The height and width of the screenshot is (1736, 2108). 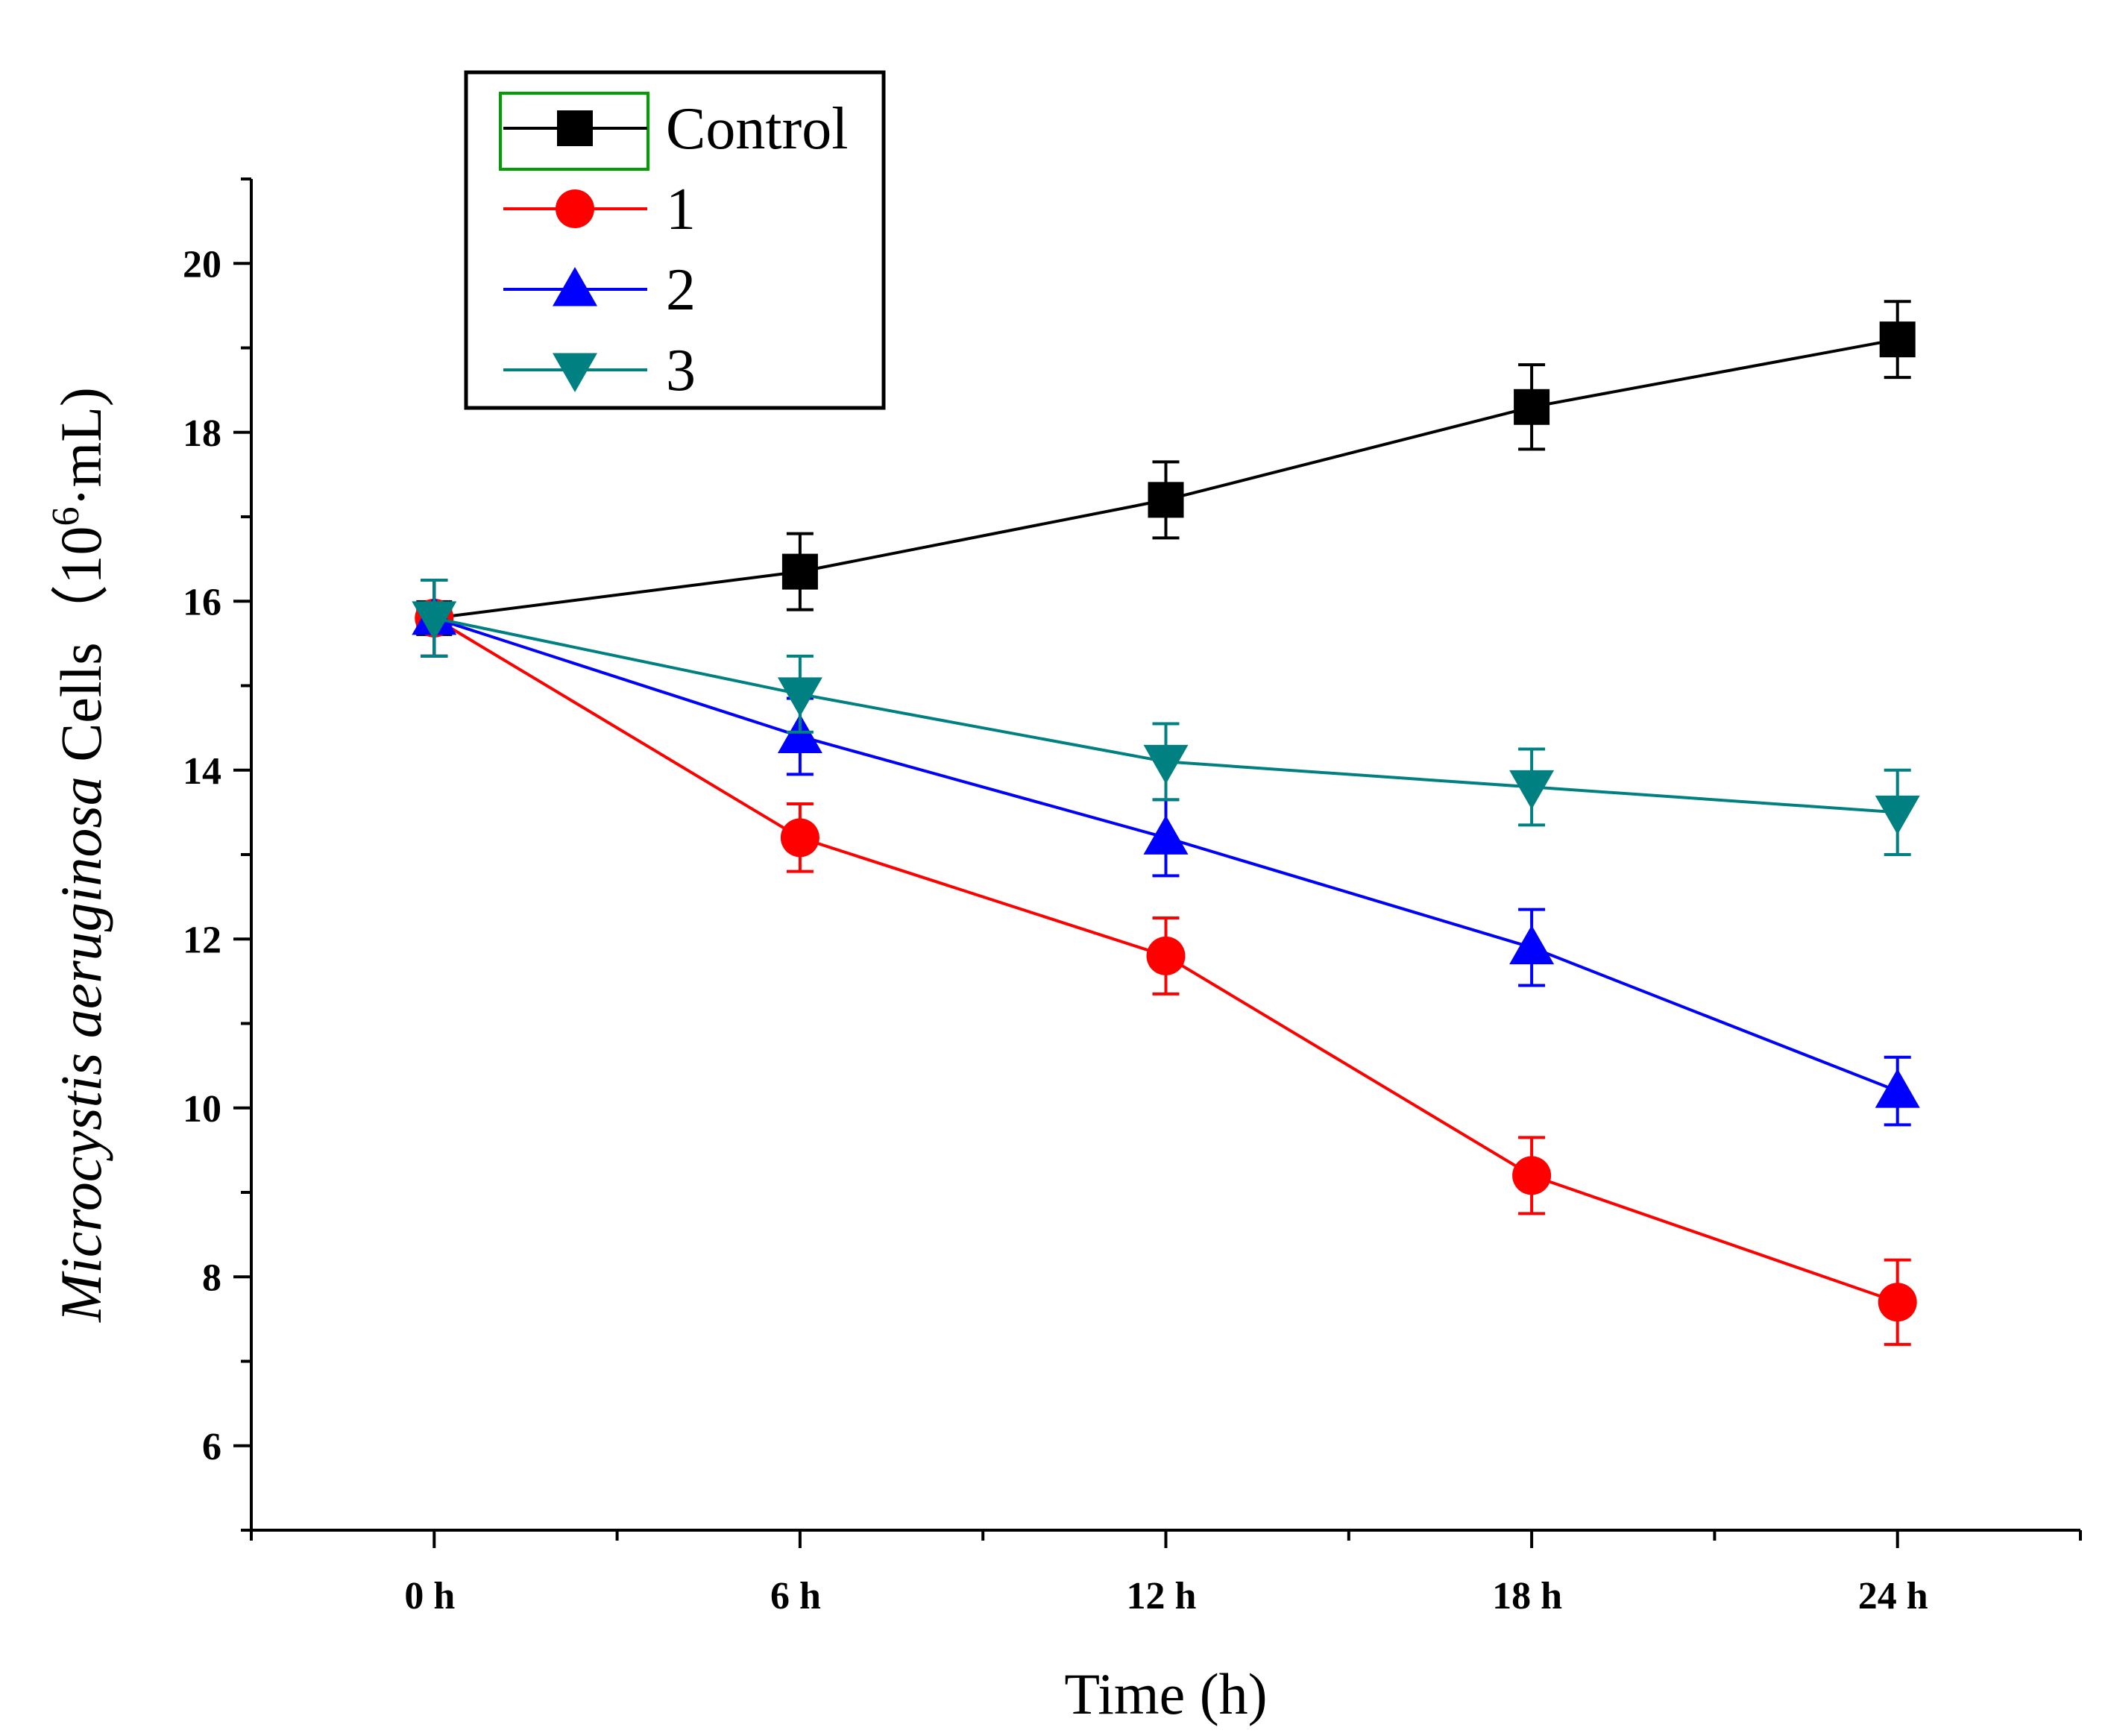 I want to click on y-tick-label: 18, so click(x=202, y=434).